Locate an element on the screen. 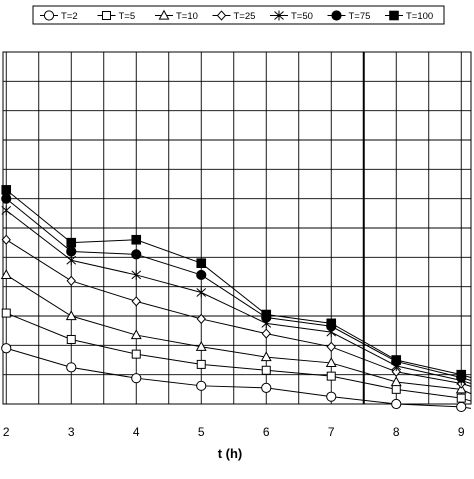 The image size is (474, 479). legend-item: T=100 is located at coordinates (409, 16).